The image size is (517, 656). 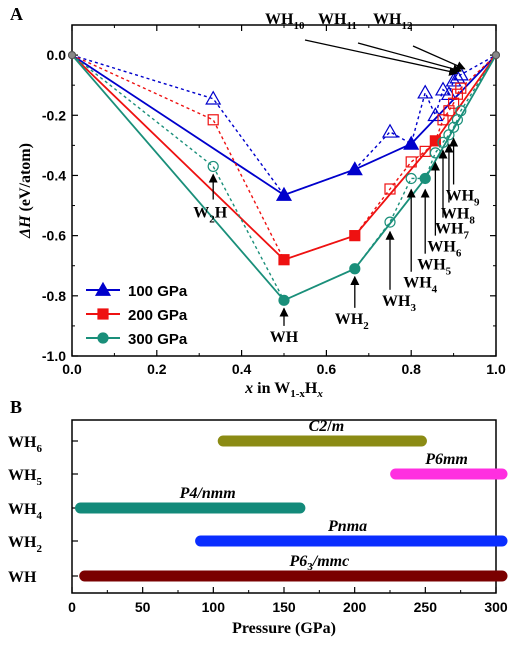 What do you see at coordinates (463, 197) in the screenshot?
I see `annotation-label: WH9` at bounding box center [463, 197].